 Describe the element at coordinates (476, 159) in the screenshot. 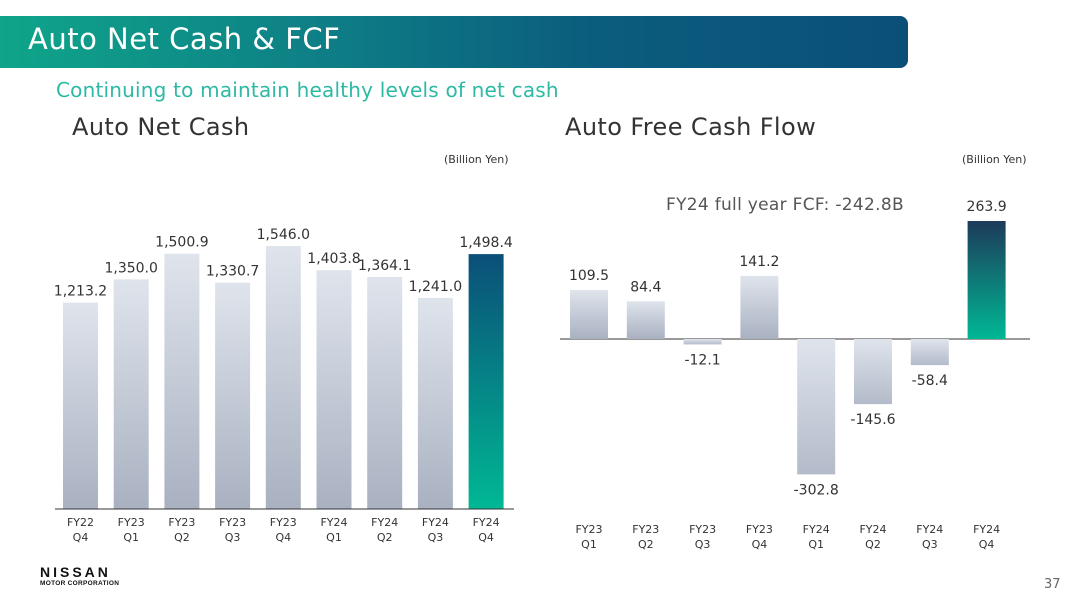

I see `net-cash-unit: (Billion Yen)` at that location.